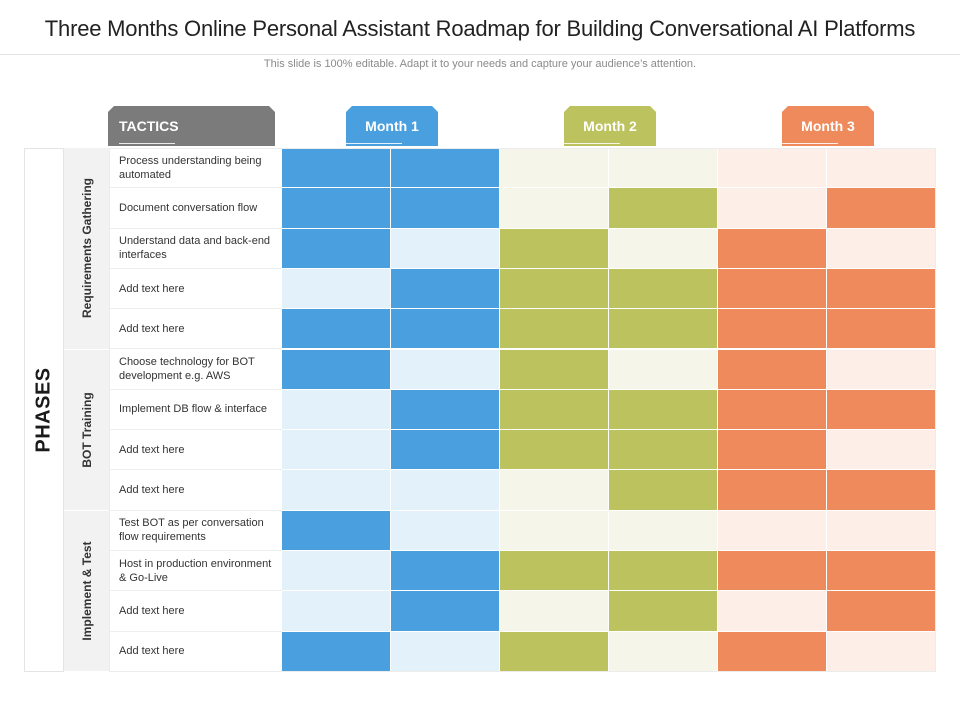 Image resolution: width=960 pixels, height=720 pixels. I want to click on title-divider, so click(480, 54).